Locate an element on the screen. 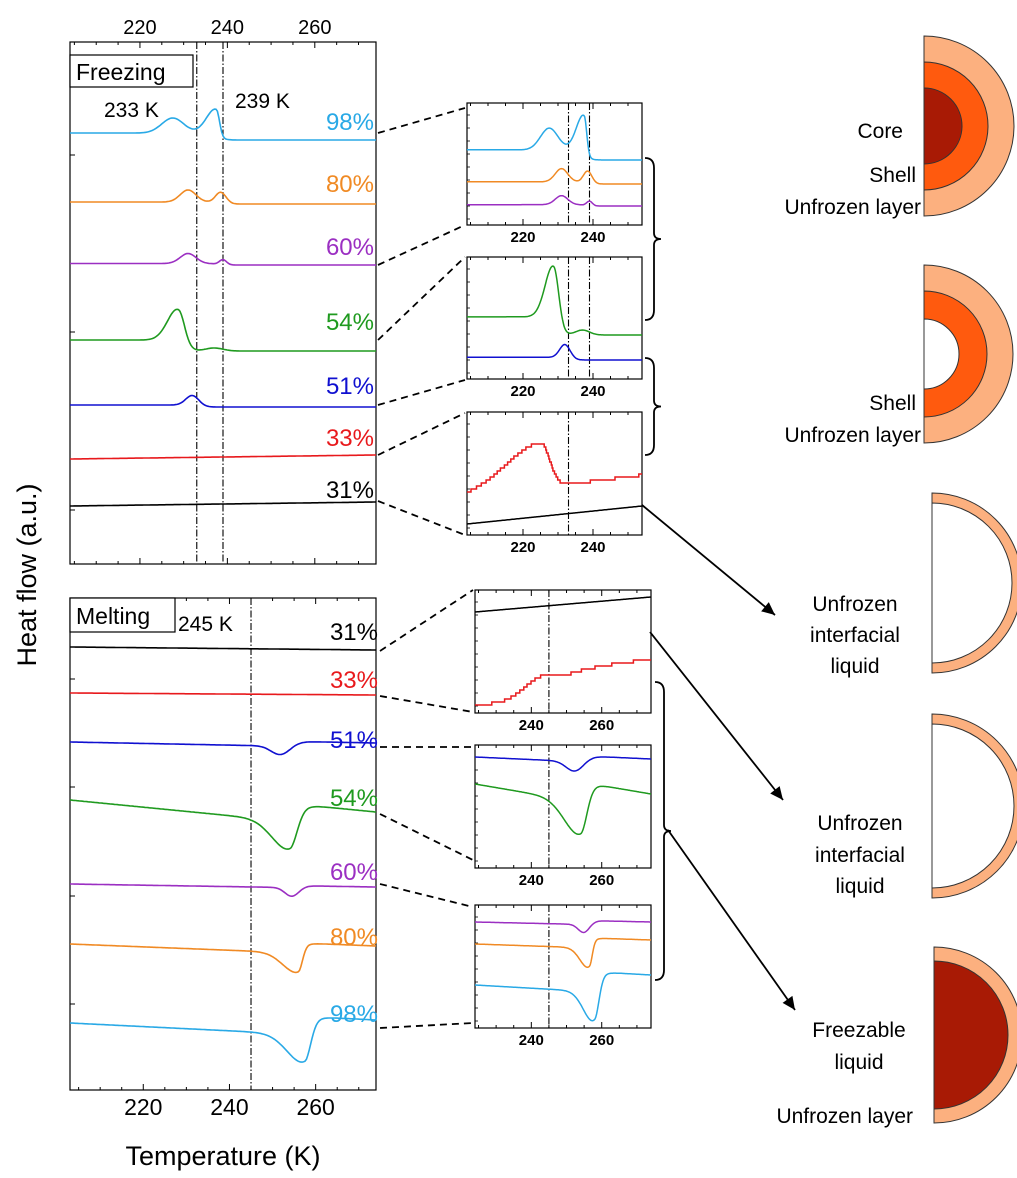  connector-33-freezing is located at coordinates (421, 434).